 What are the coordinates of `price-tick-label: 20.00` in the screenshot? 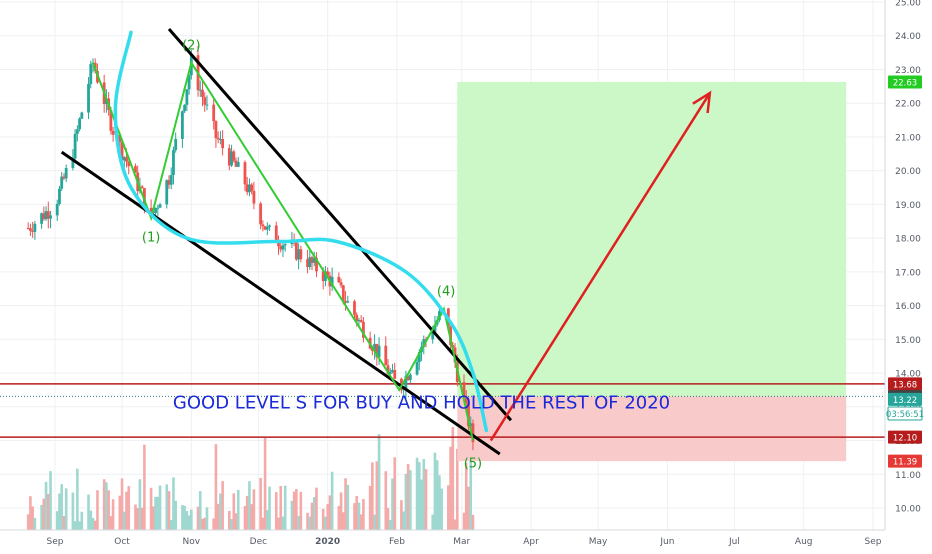 It's located at (908, 172).